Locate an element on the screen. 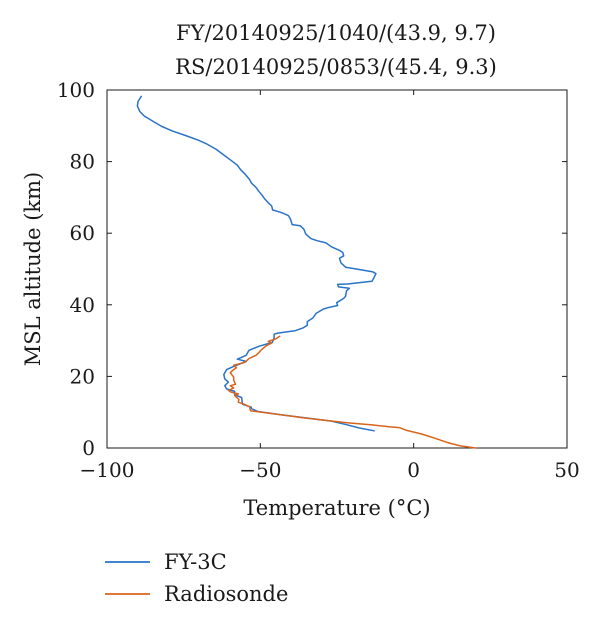  y-tick-label: 60 is located at coordinates (82, 233).